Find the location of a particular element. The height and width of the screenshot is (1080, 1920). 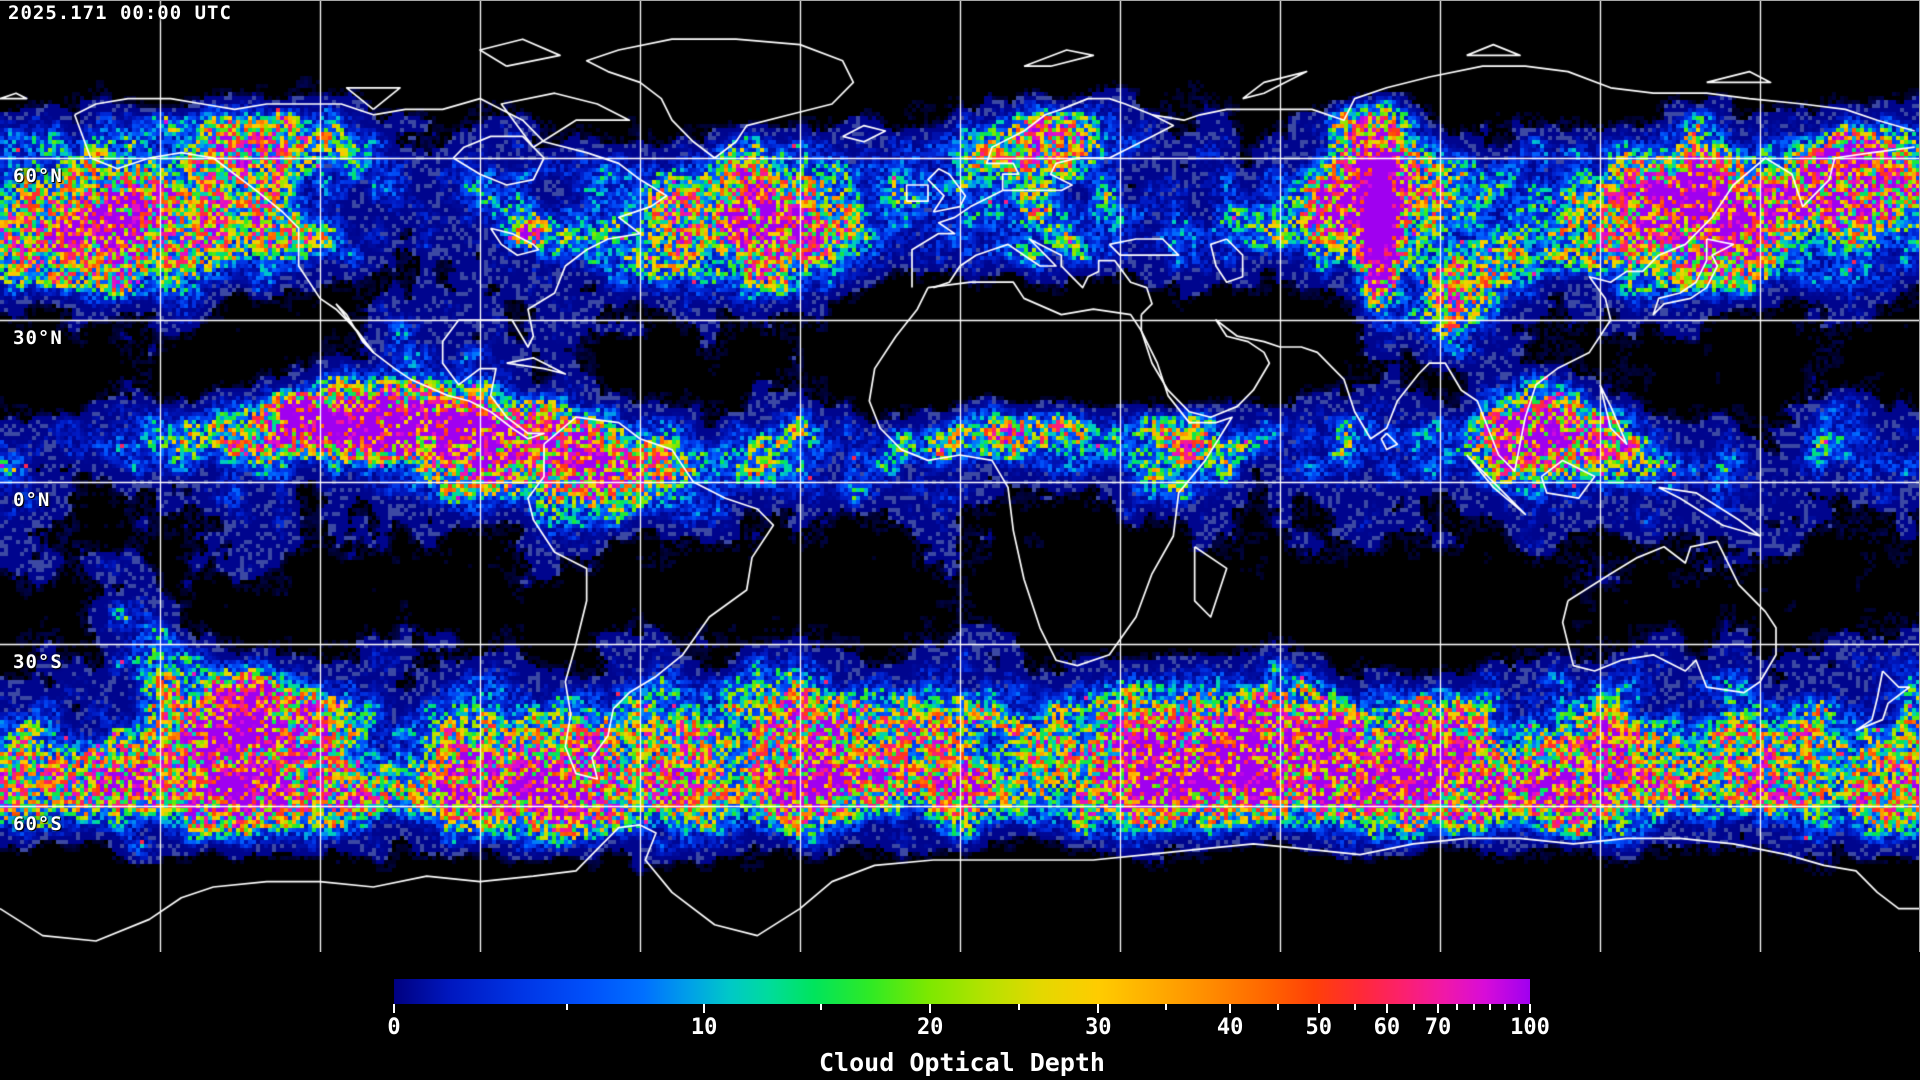

colorbar-tick-label: 60 is located at coordinates (1387, 1027).